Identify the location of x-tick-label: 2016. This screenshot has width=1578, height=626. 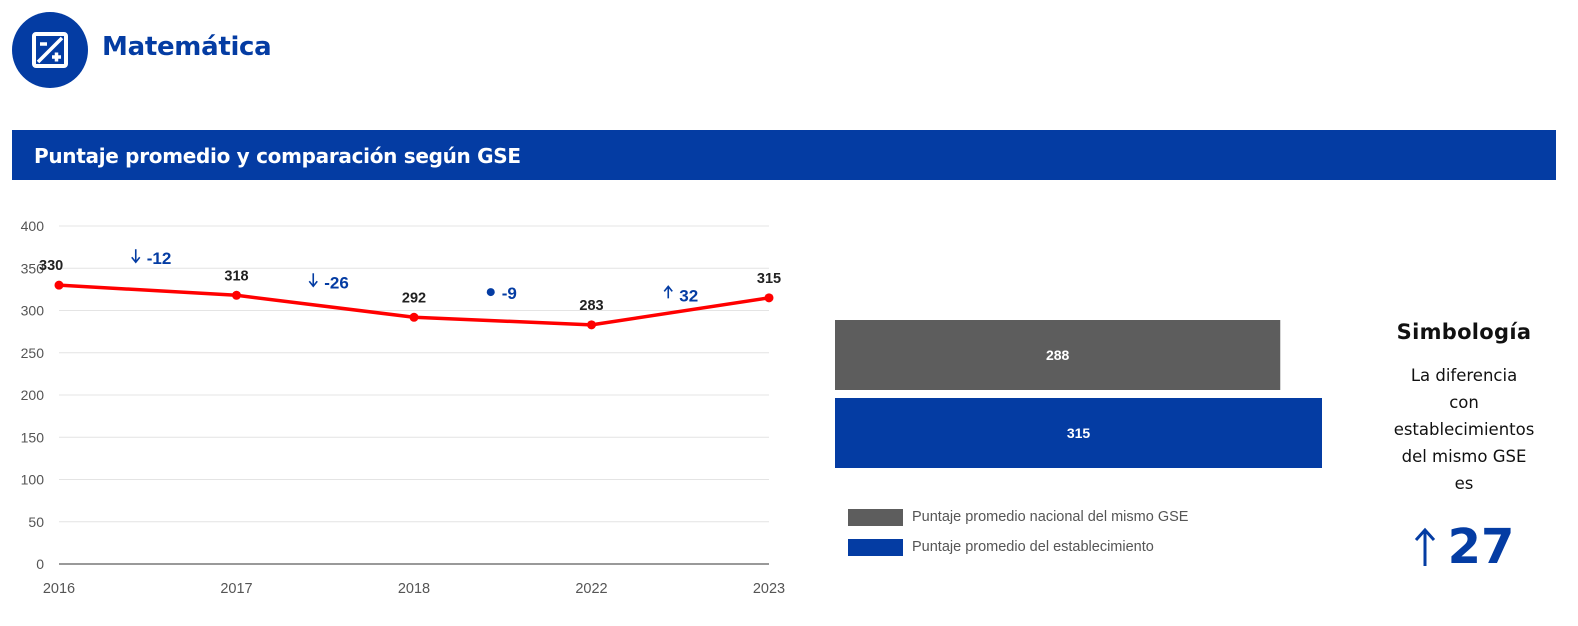
(59, 589).